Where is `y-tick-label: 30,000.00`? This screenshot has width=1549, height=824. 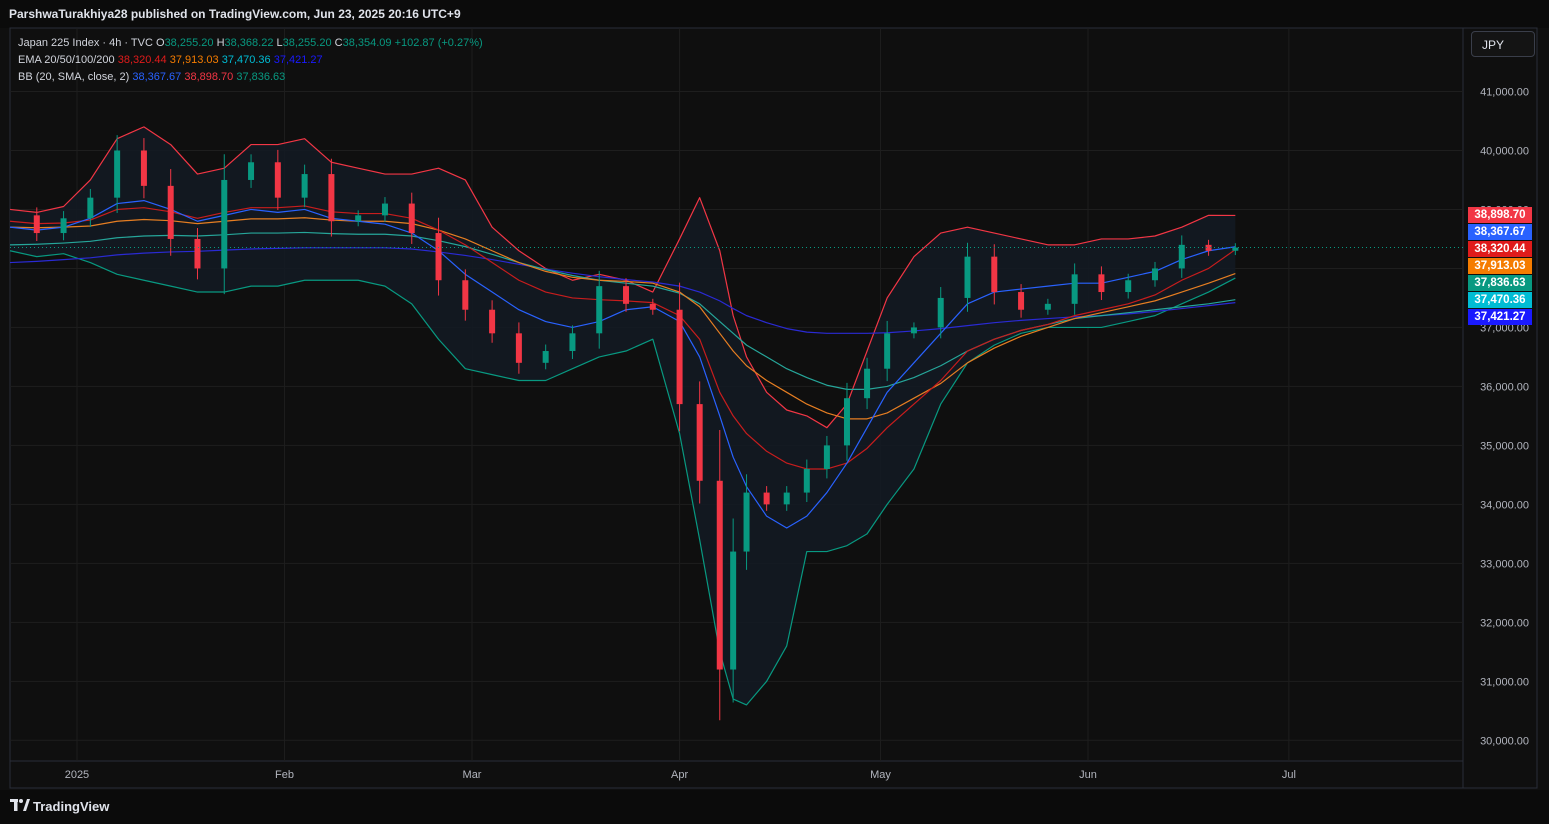
y-tick-label: 30,000.00 is located at coordinates (1504, 741).